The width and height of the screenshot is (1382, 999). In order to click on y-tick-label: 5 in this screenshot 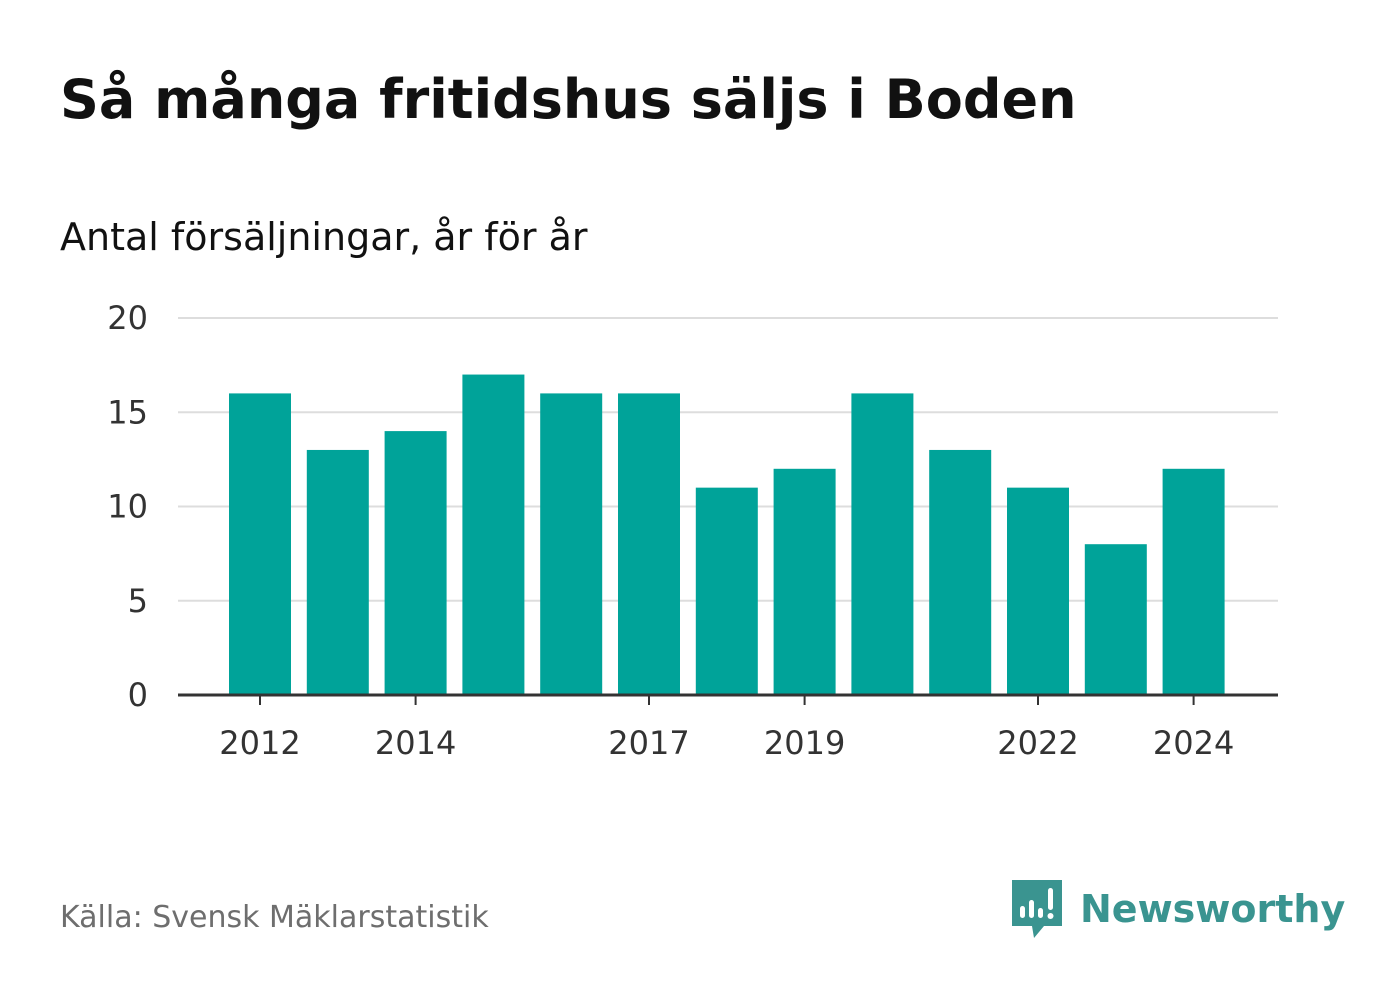, I will do `click(138, 601)`.